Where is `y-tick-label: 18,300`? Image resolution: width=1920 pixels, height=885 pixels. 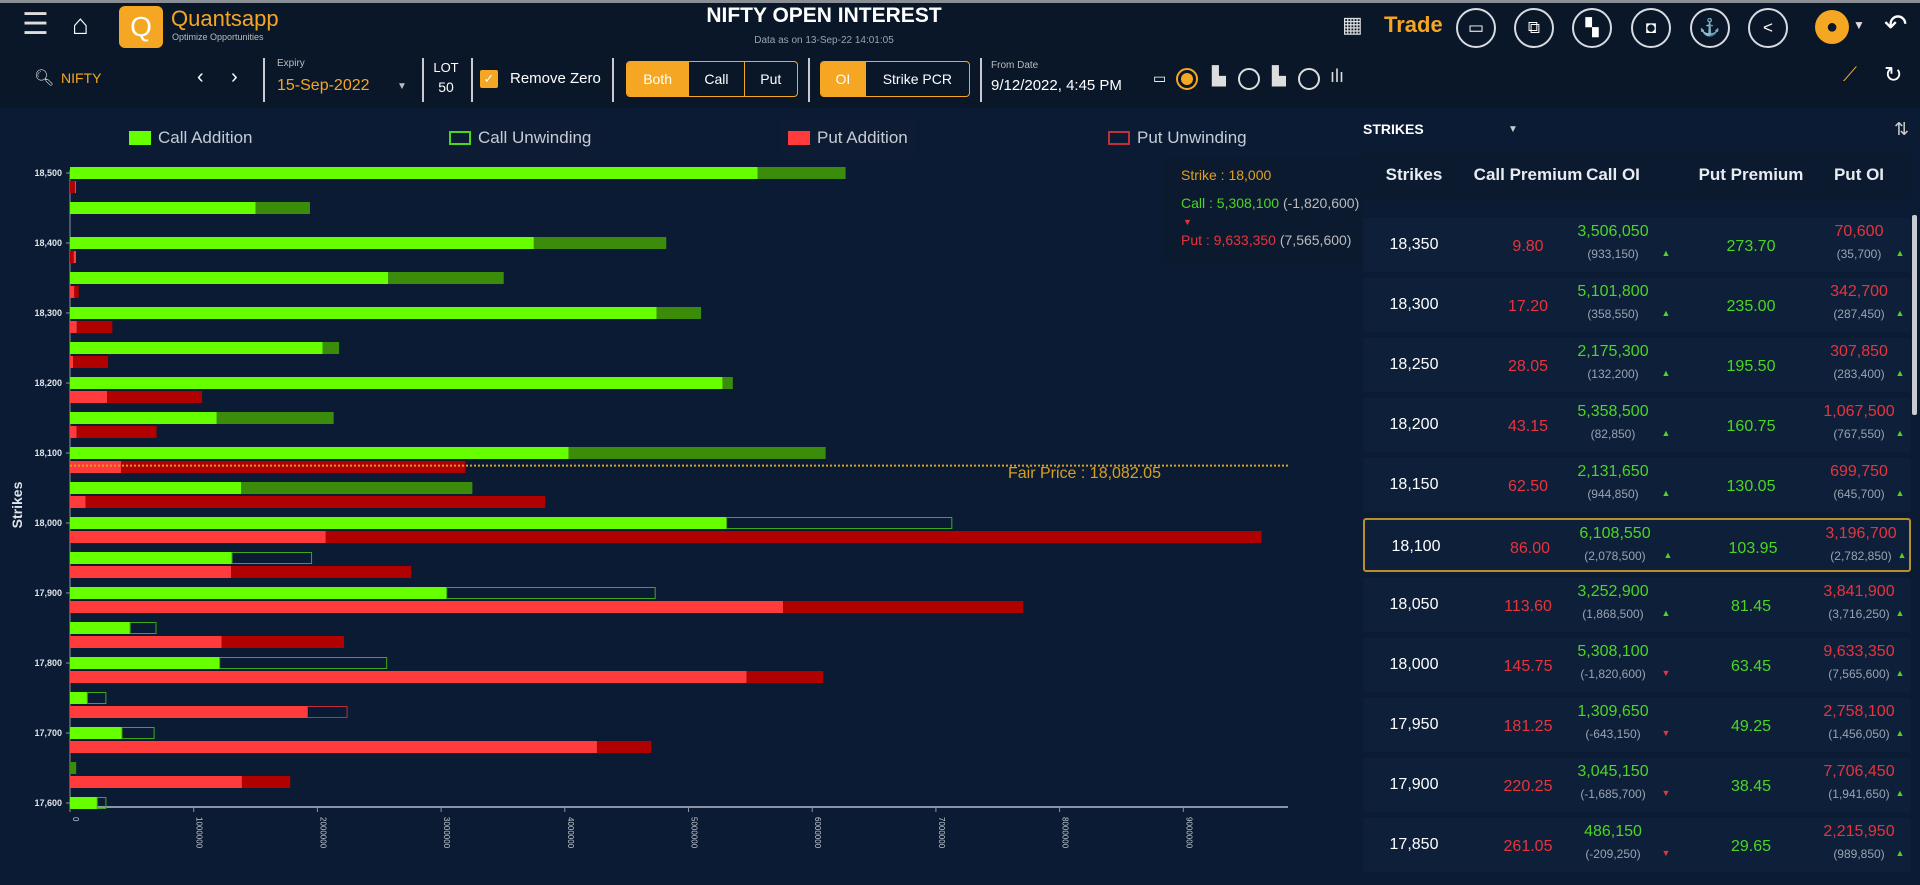 y-tick-label: 18,300 is located at coordinates (48, 313).